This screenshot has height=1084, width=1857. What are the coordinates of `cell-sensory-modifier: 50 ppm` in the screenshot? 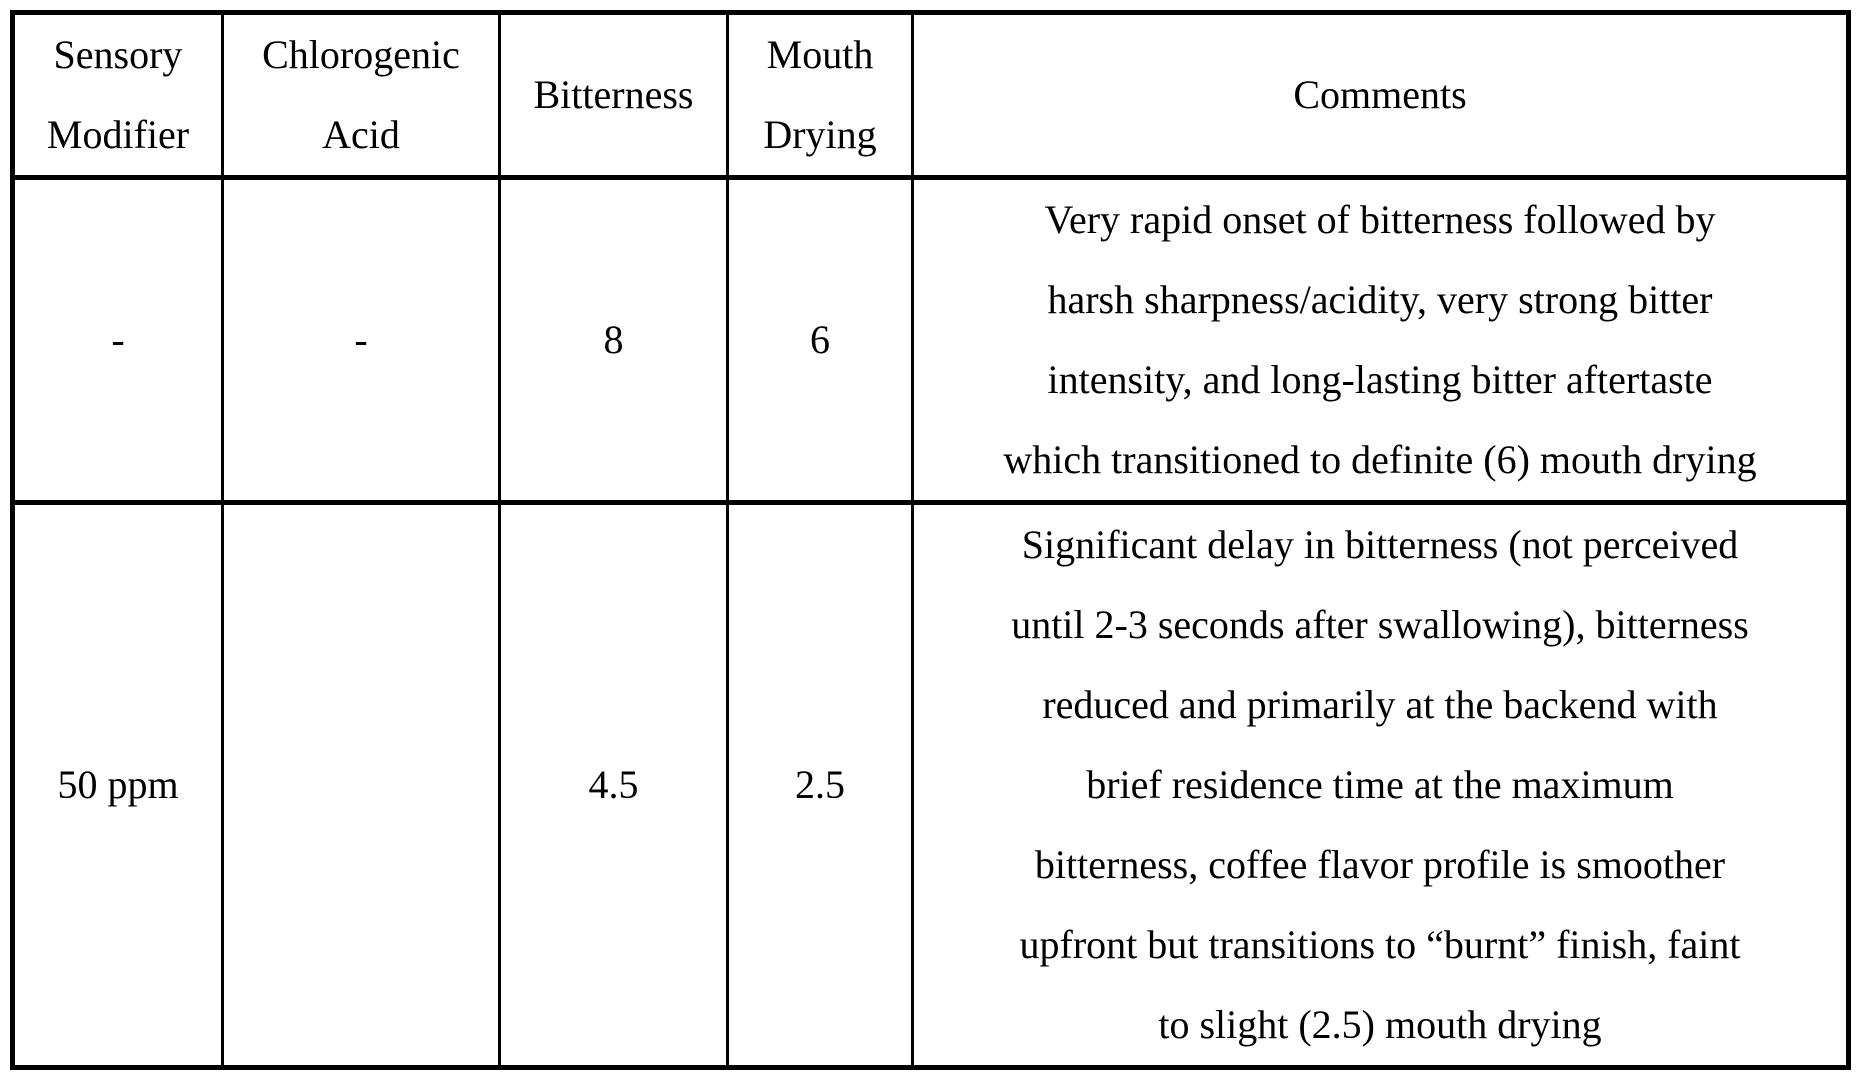 It's located at (117, 784).